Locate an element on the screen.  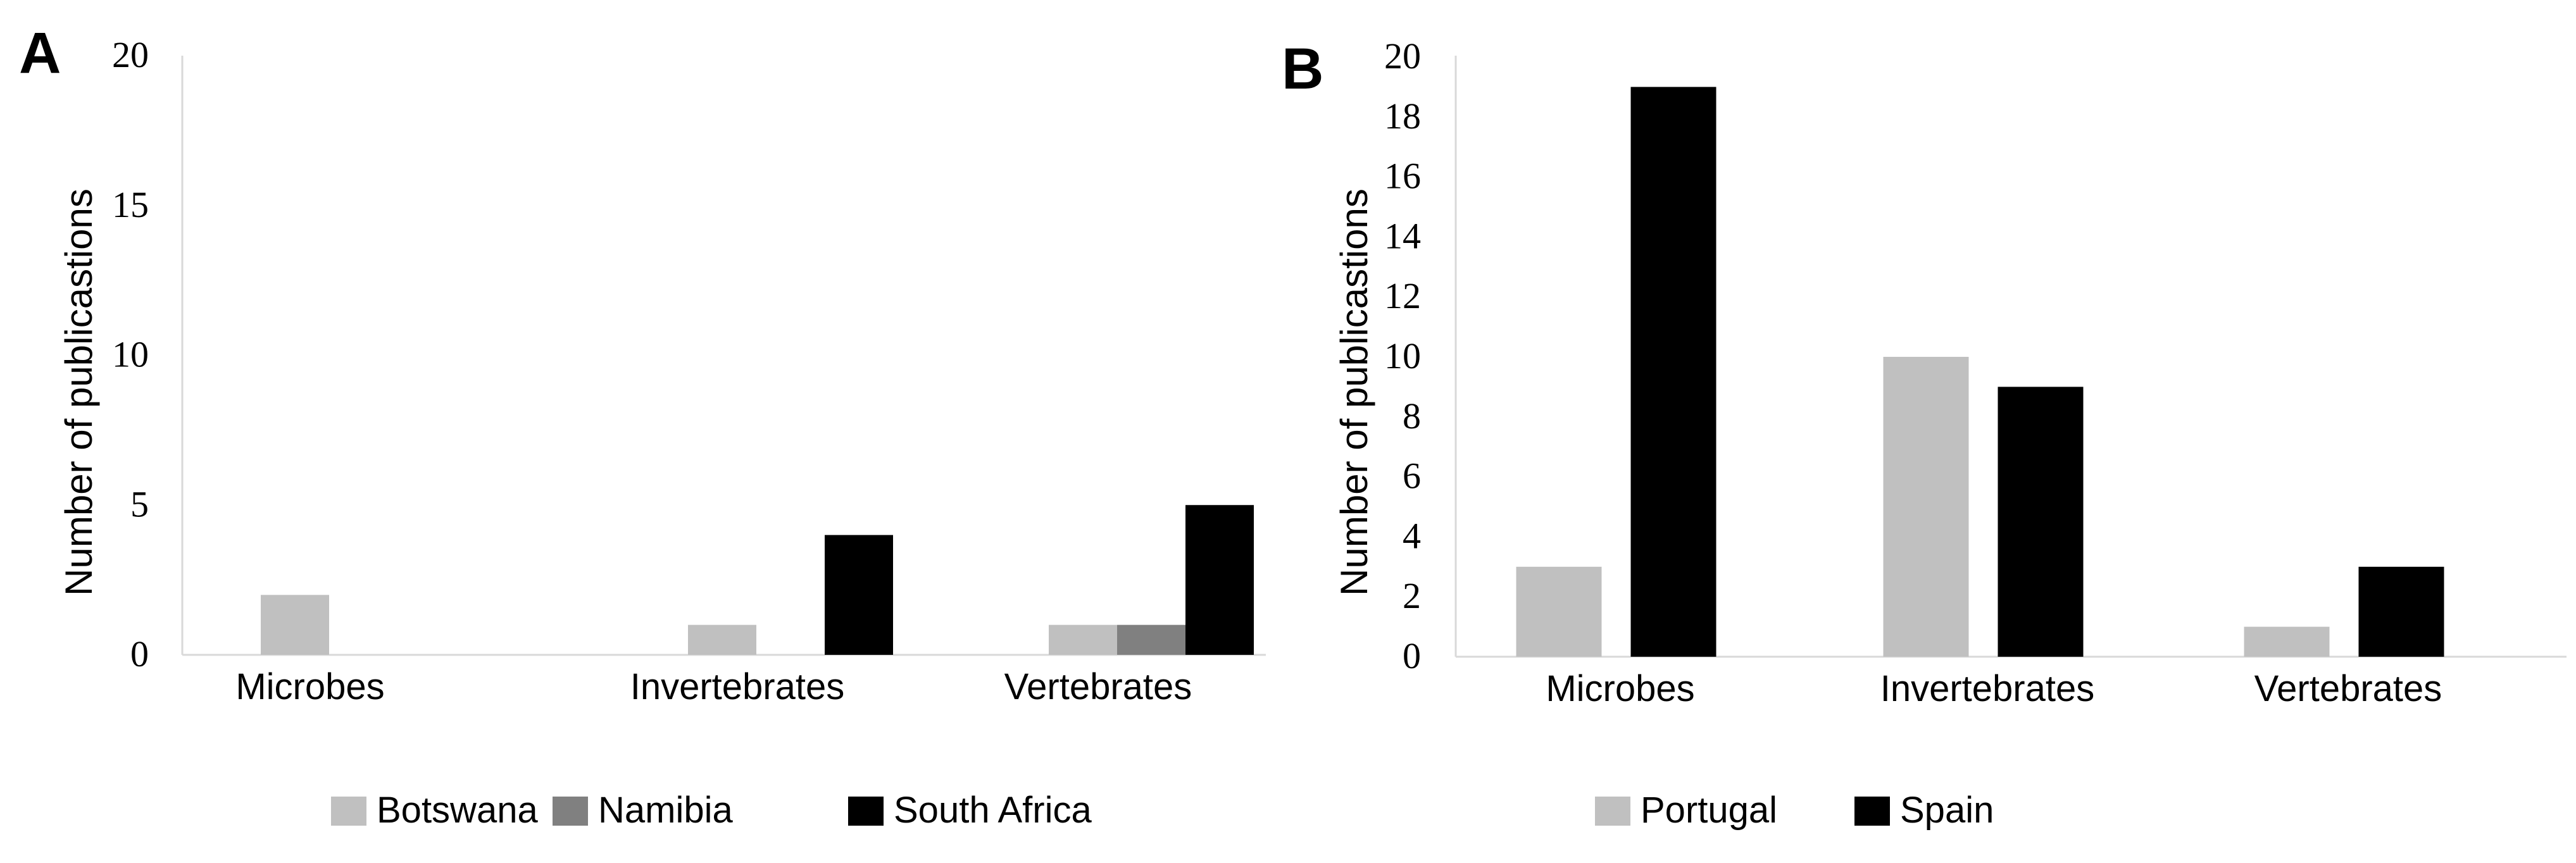
panel-a-bar-south-africa-invertebrates is located at coordinates (859, 595).